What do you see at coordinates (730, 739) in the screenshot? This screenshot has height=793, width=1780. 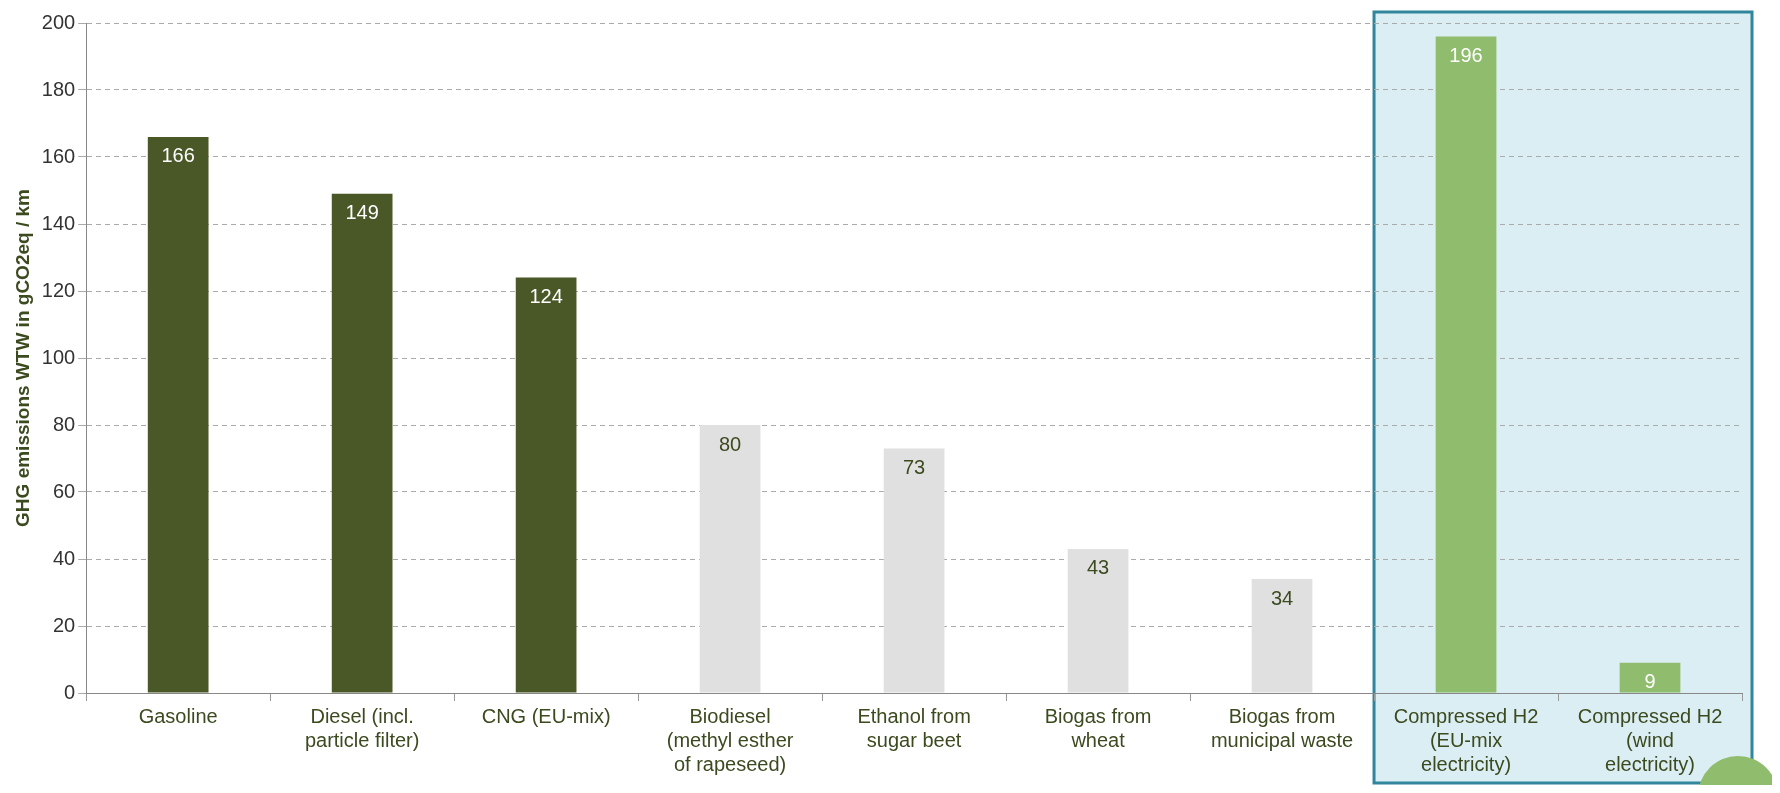 I see `x-tick-label: Biodiesel (methyl esther of rapeseed)` at bounding box center [730, 739].